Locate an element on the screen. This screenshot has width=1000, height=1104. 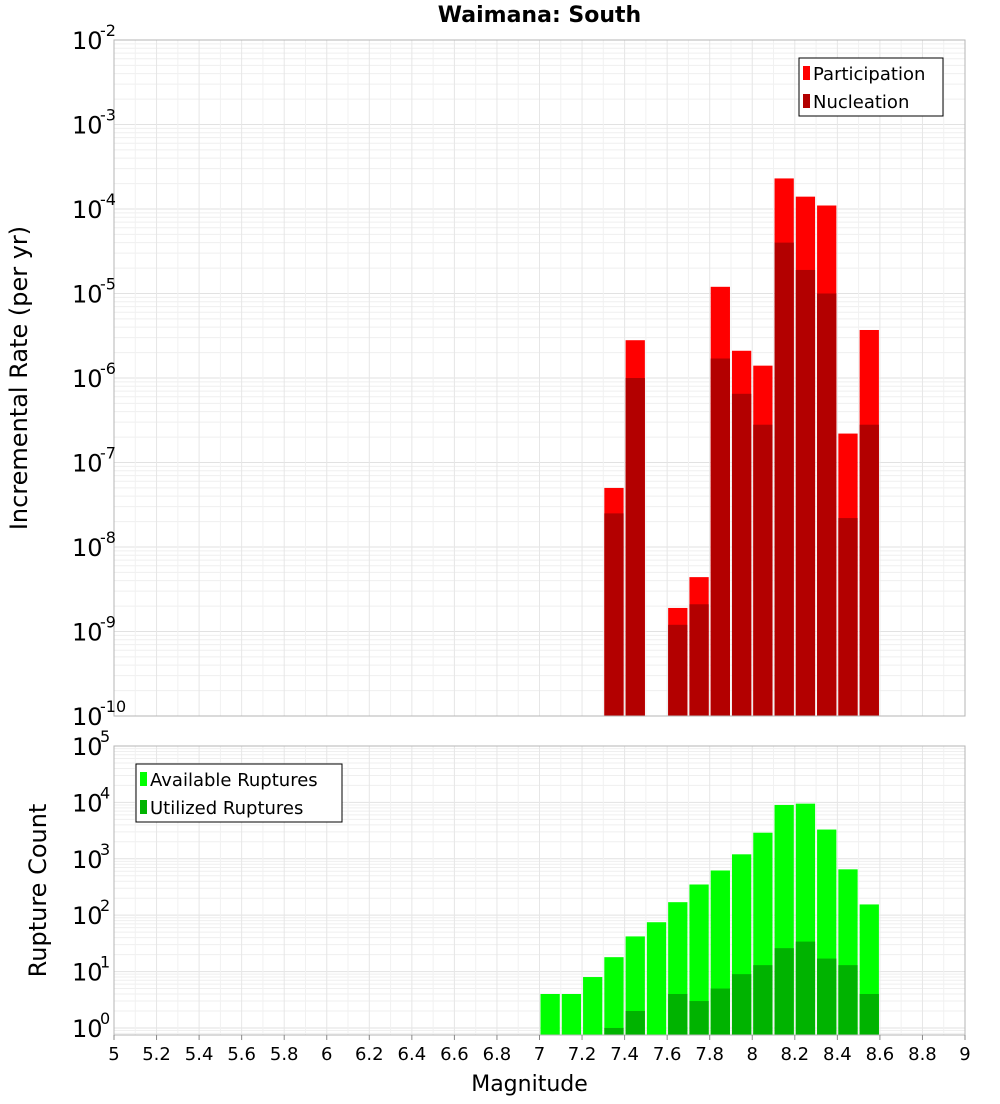
y-tick-exponent: -4 is located at coordinates (108, 199).